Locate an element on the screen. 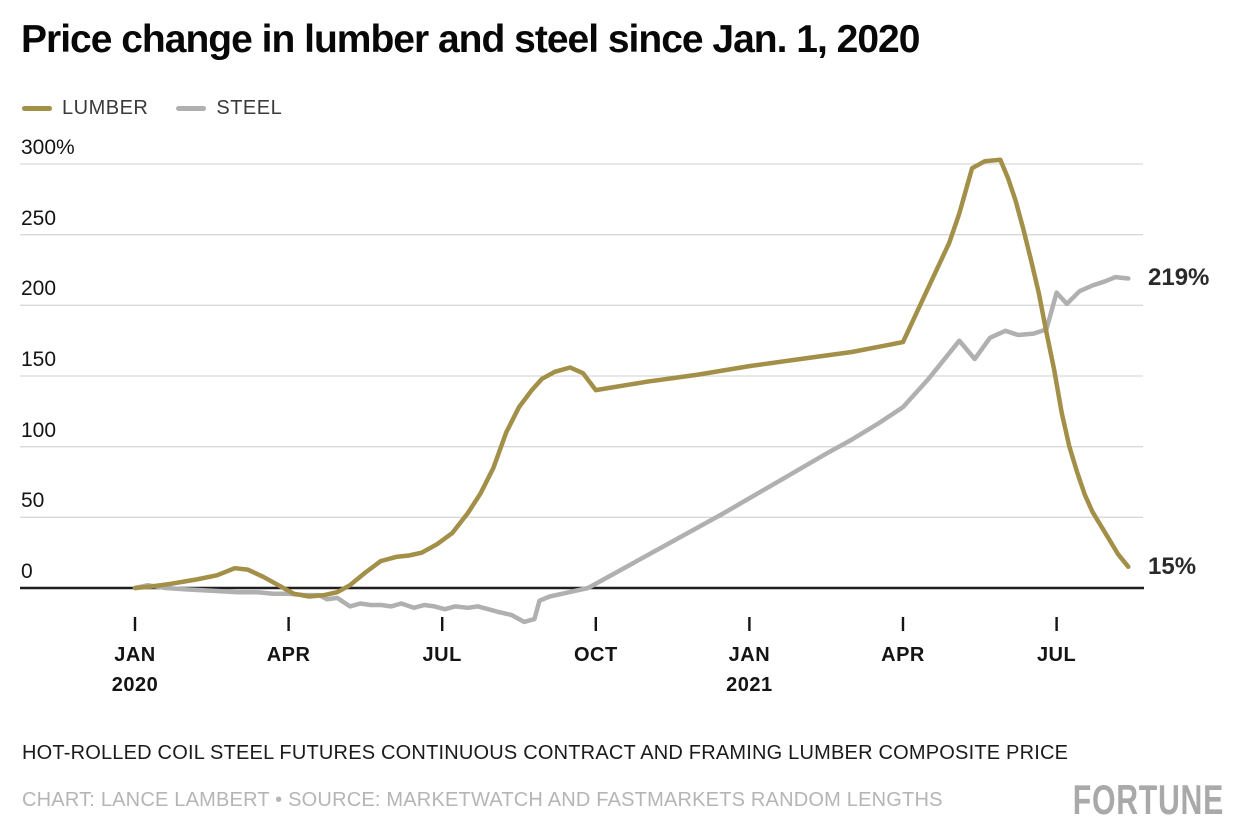 Image resolution: width=1240 pixels, height=840 pixels. y-axis-label: 200 is located at coordinates (39, 289).